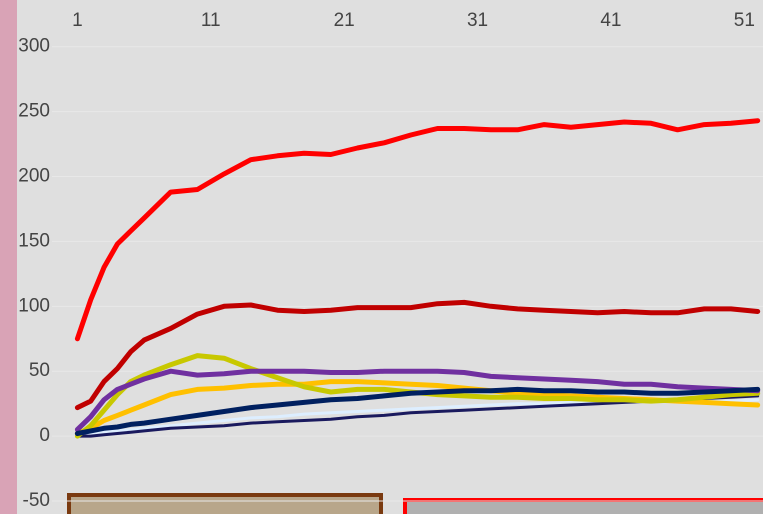 The height and width of the screenshot is (514, 763). Describe the element at coordinates (36, 500) in the screenshot. I see `y-tick-label: -50` at that location.